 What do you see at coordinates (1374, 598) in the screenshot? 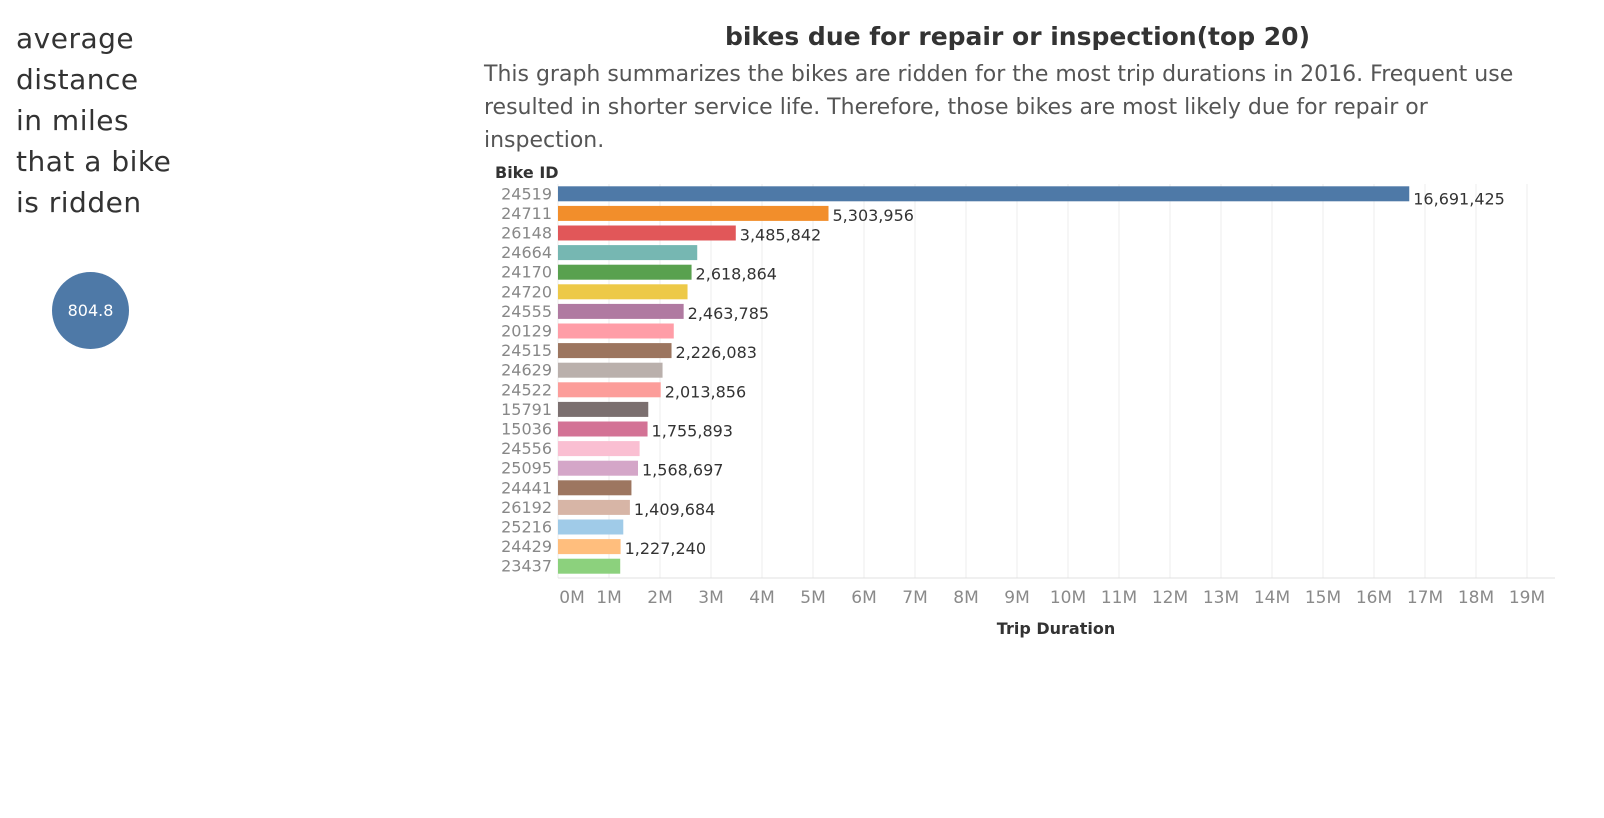
I see `x-tick-label: 16M` at bounding box center [1374, 598].